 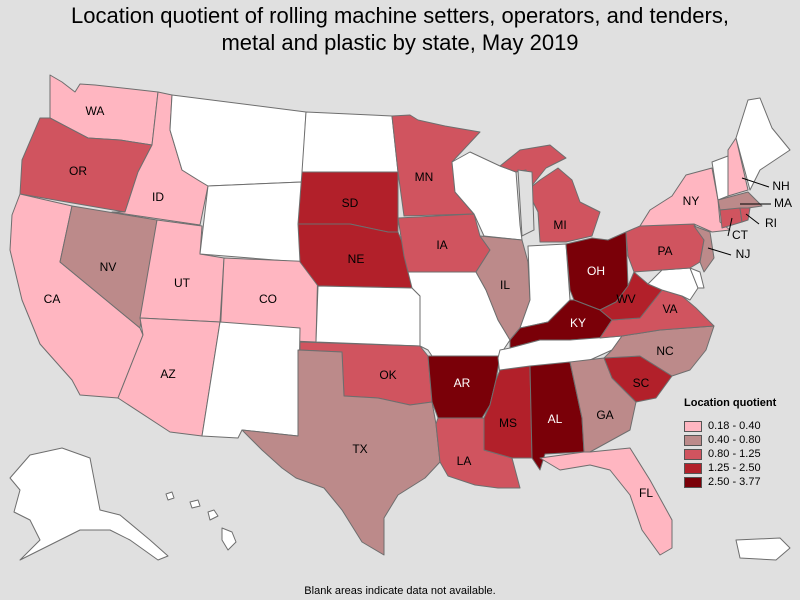 What do you see at coordinates (641, 383) in the screenshot?
I see `state-label-SC: SC` at bounding box center [641, 383].